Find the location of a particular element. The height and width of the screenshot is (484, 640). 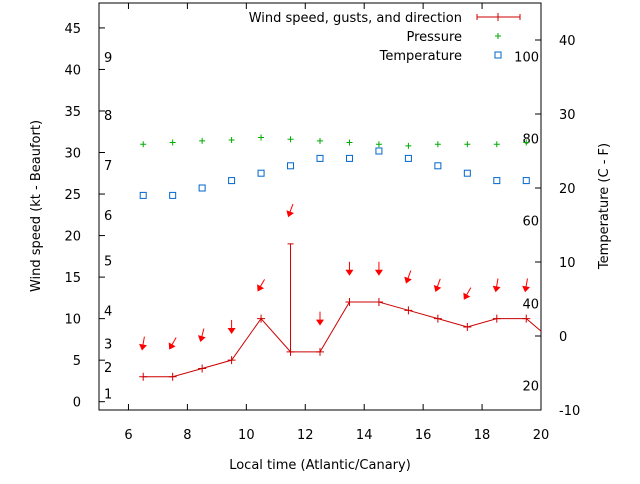

y-tick-label: 35 is located at coordinates (72, 112).